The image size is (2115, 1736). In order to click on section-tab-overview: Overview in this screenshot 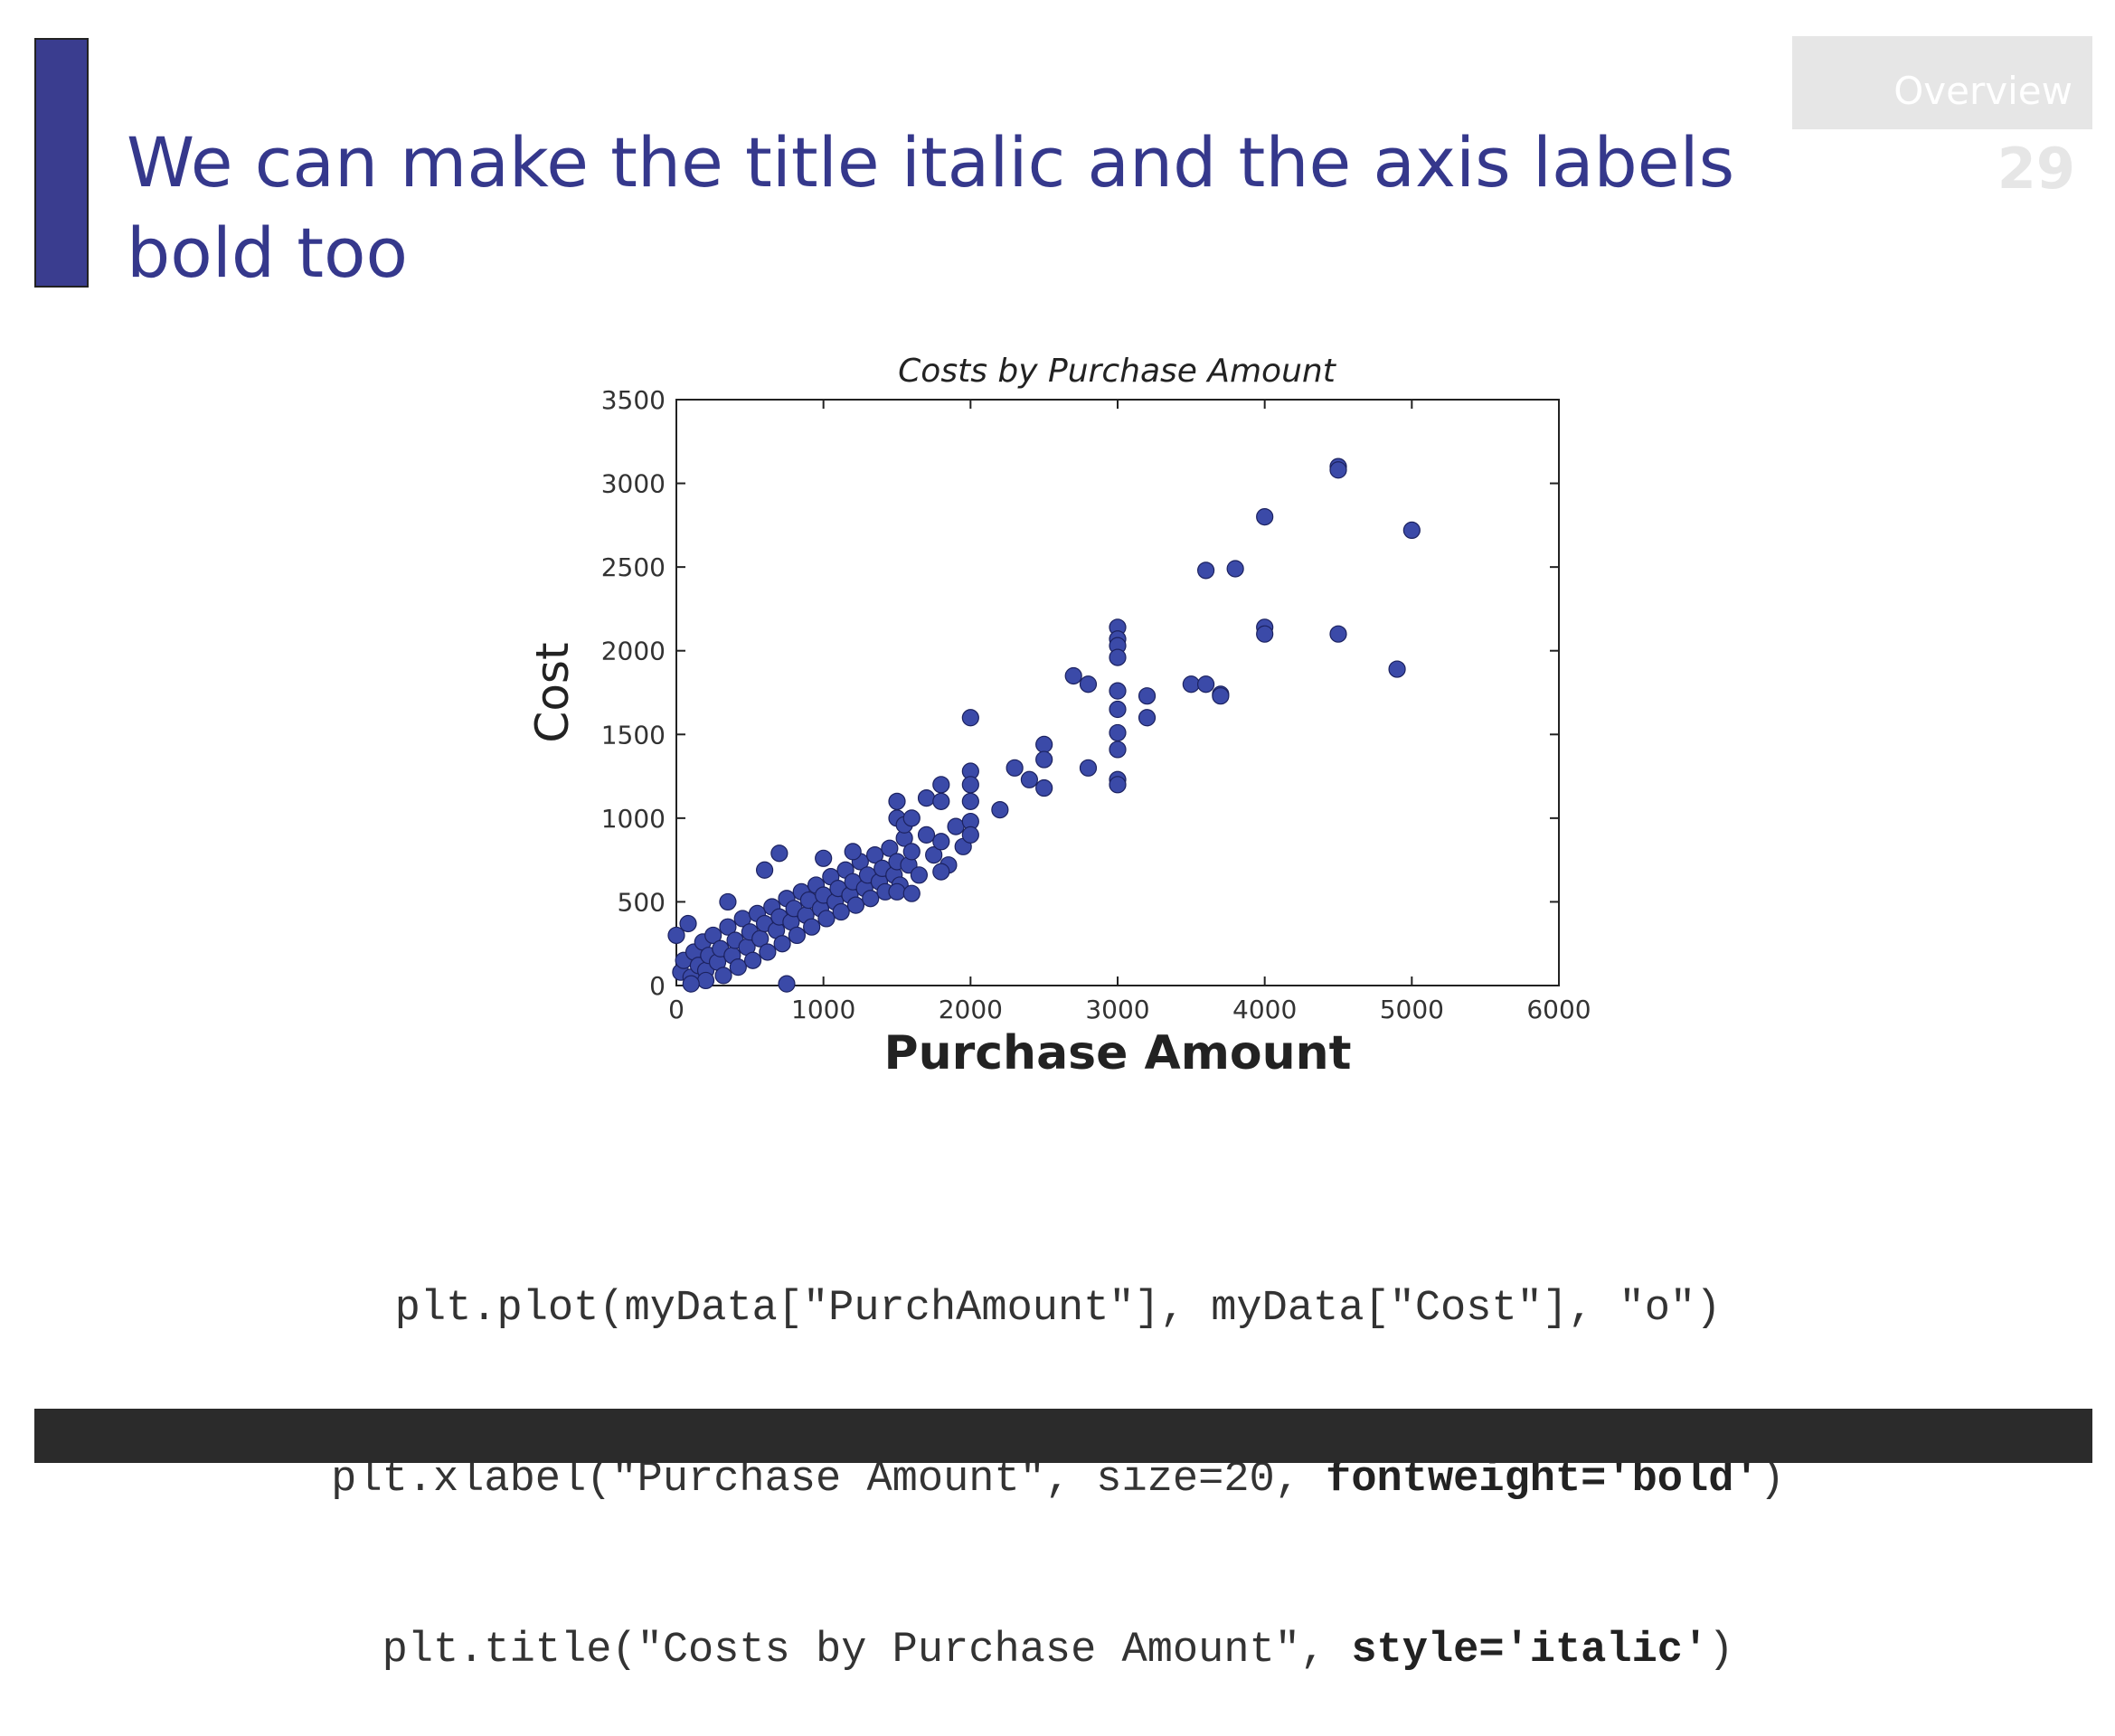, I will do `click(1942, 83)`.